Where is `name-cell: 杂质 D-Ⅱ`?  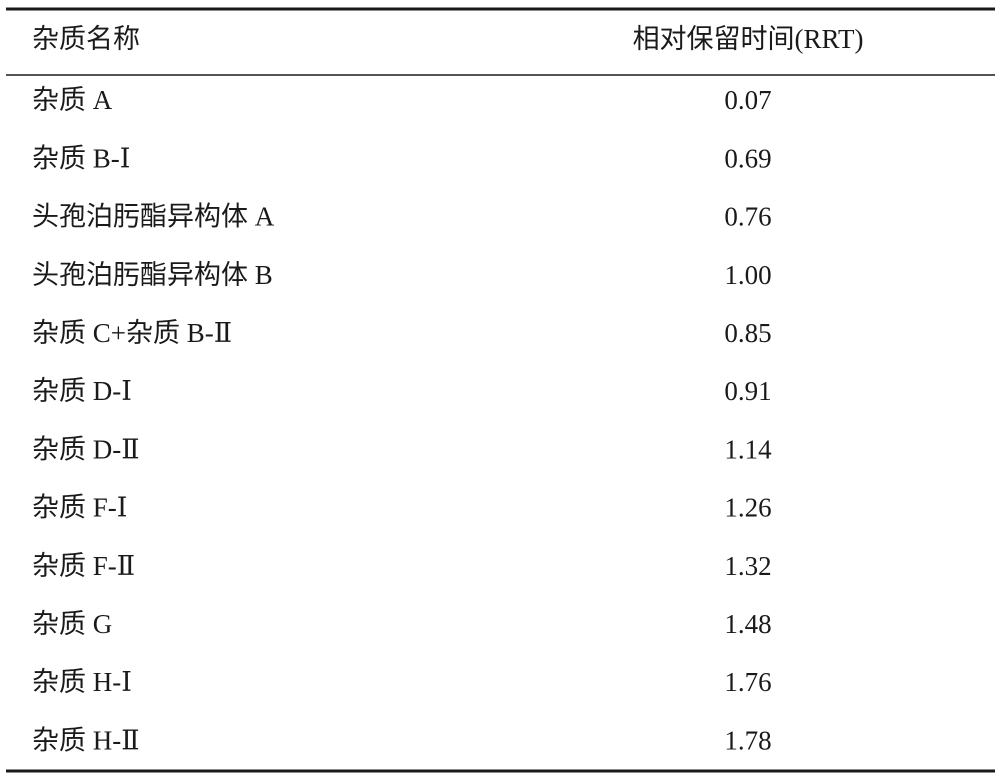
name-cell: 杂质 D-Ⅱ is located at coordinates (86, 449).